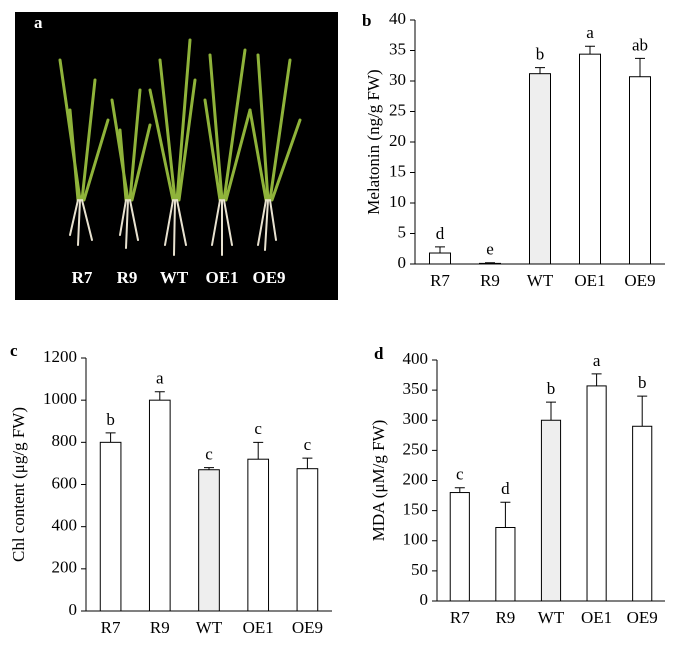  I want to click on photo-label: OE9, so click(268, 277).